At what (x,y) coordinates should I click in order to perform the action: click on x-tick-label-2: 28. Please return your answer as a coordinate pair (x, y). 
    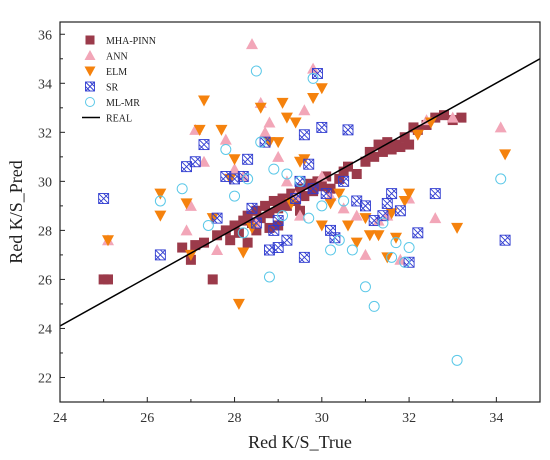
    Looking at the image, I should click on (235, 418).